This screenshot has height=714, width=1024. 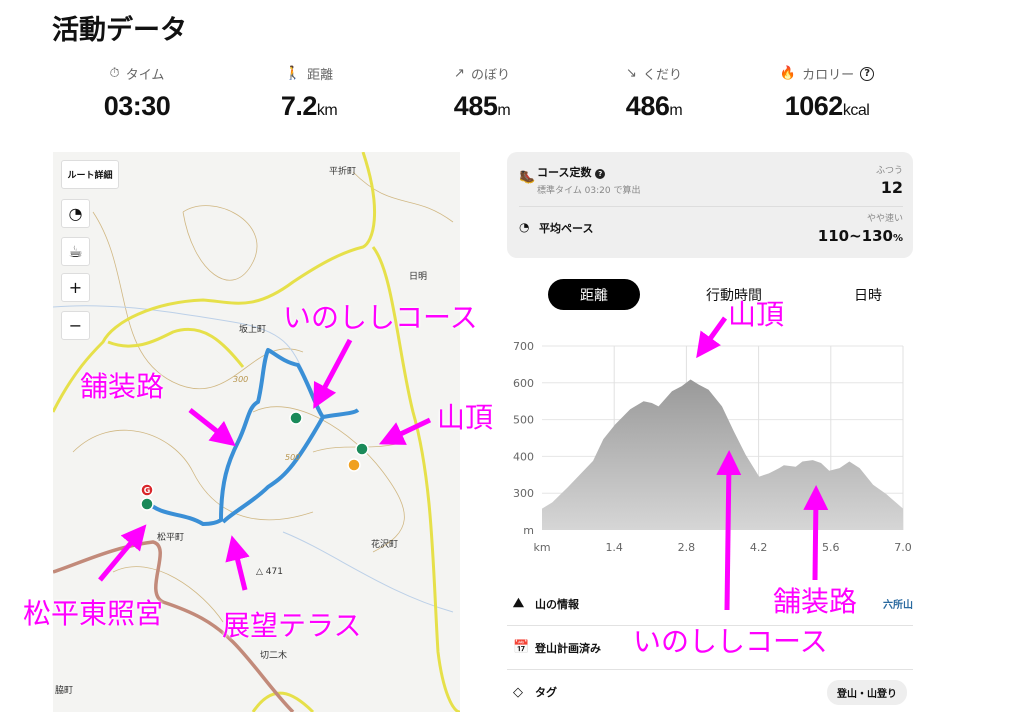 What do you see at coordinates (546, 692) in the screenshot?
I see `info-label: タグ` at bounding box center [546, 692].